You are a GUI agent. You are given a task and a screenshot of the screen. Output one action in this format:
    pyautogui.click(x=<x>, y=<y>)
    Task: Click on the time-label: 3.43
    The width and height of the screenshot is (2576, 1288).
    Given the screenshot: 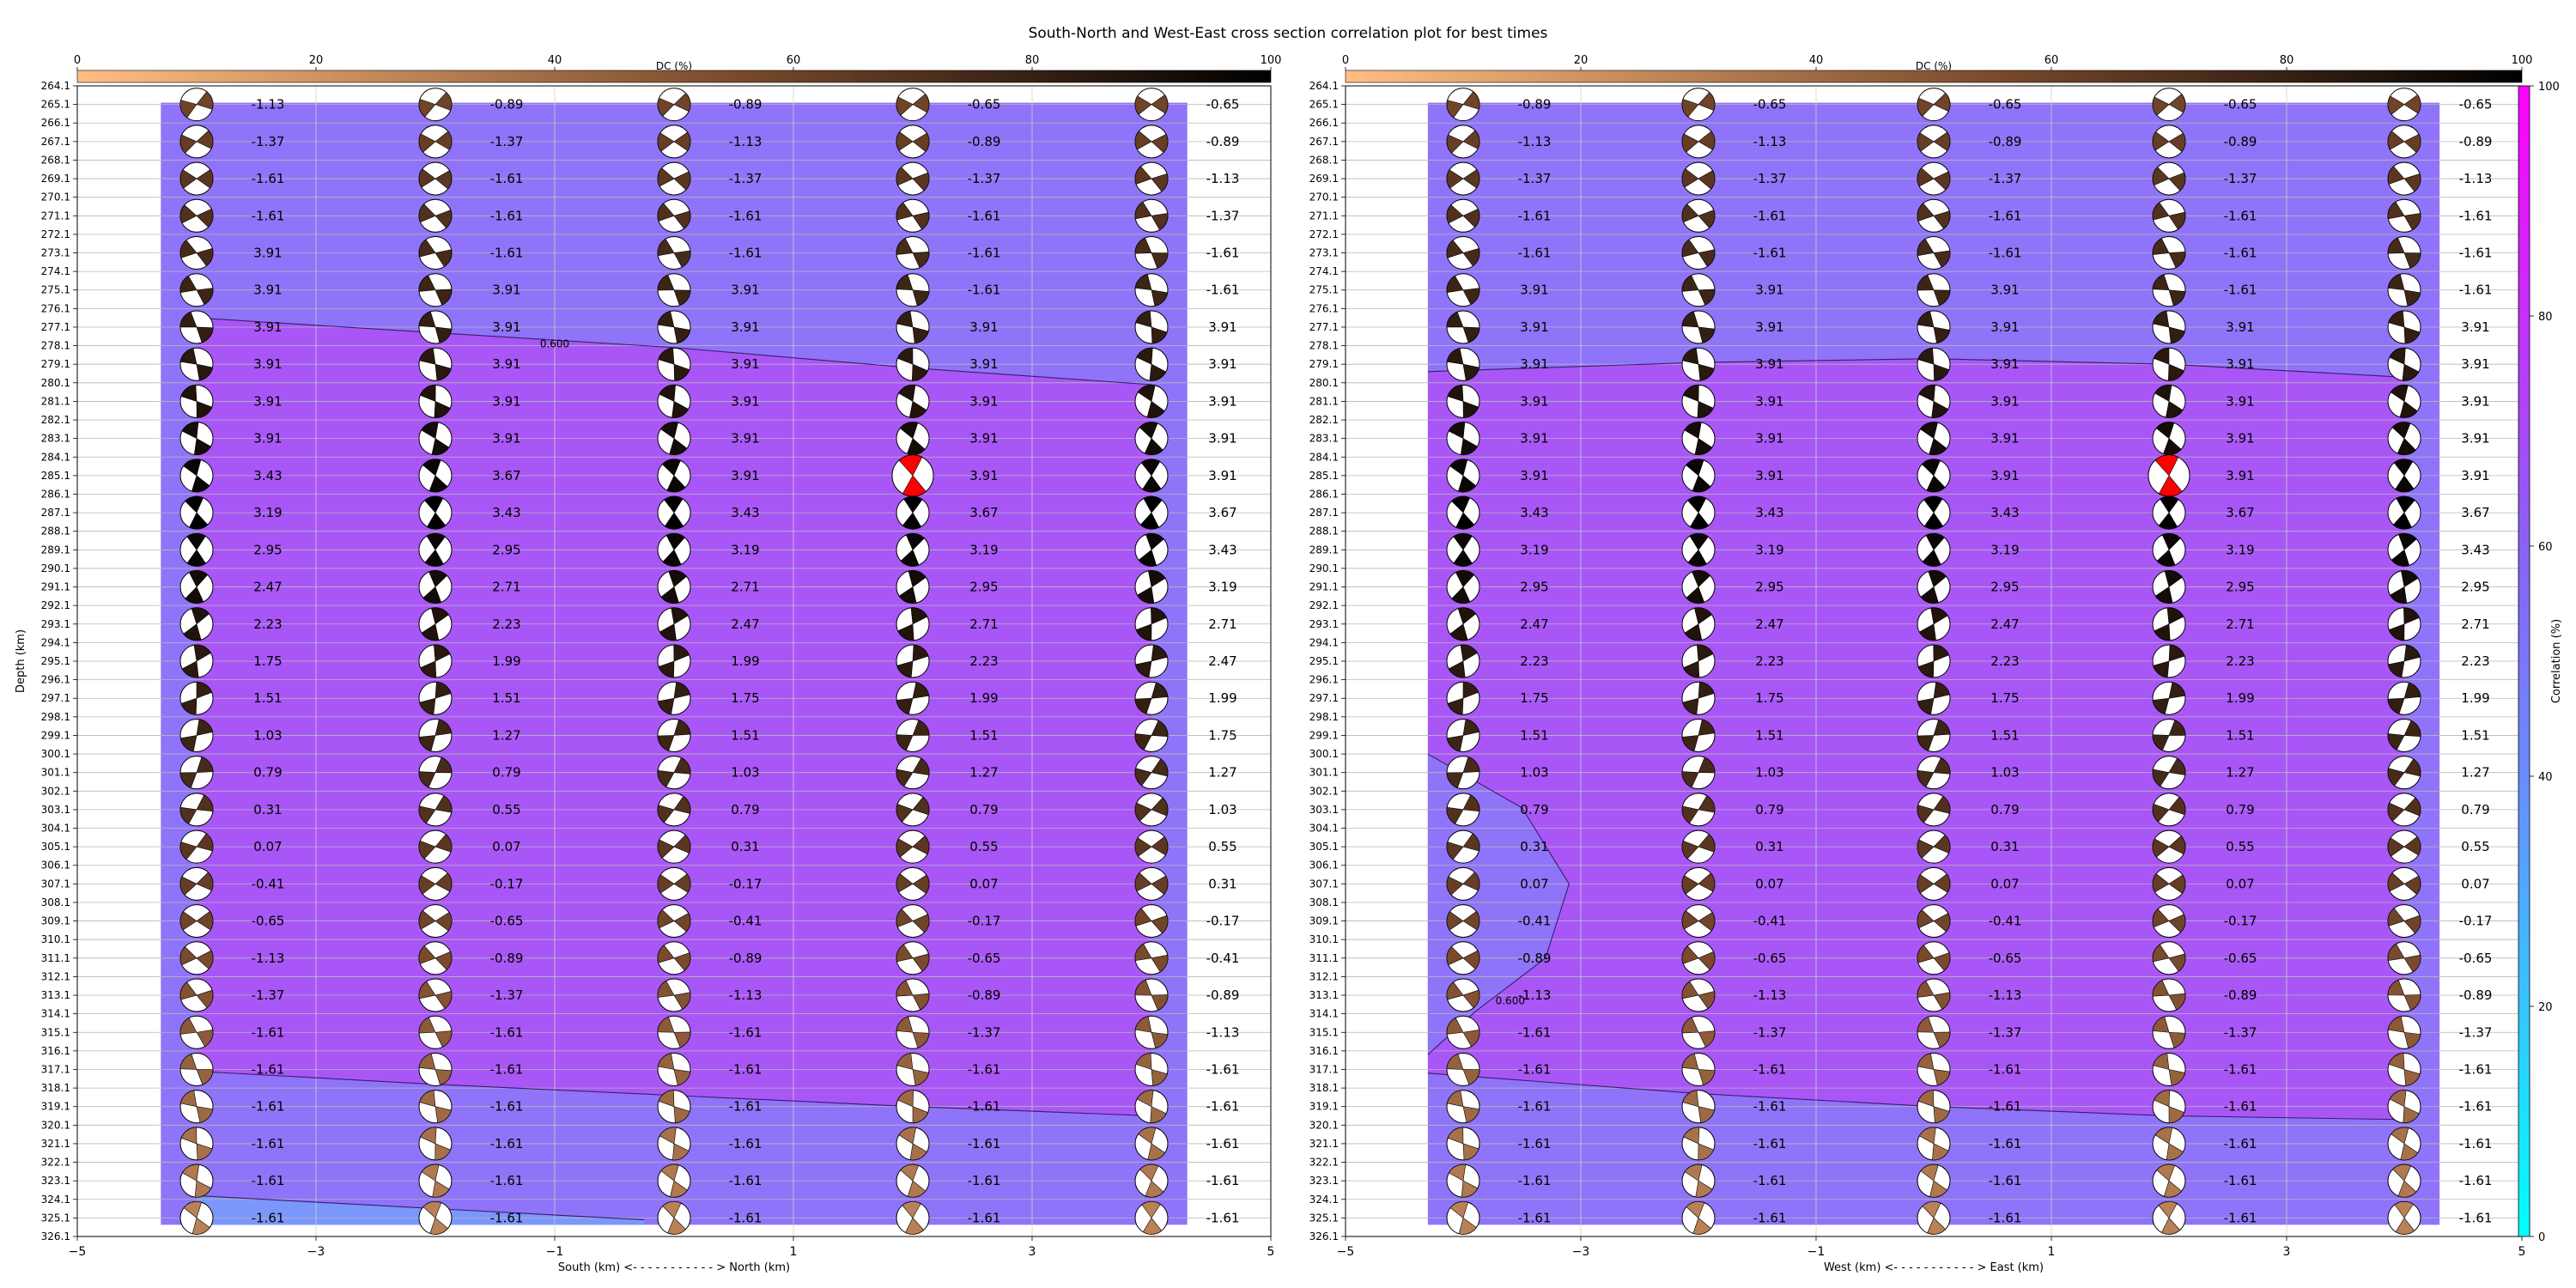 What is the action you would take?
    pyautogui.click(x=268, y=475)
    